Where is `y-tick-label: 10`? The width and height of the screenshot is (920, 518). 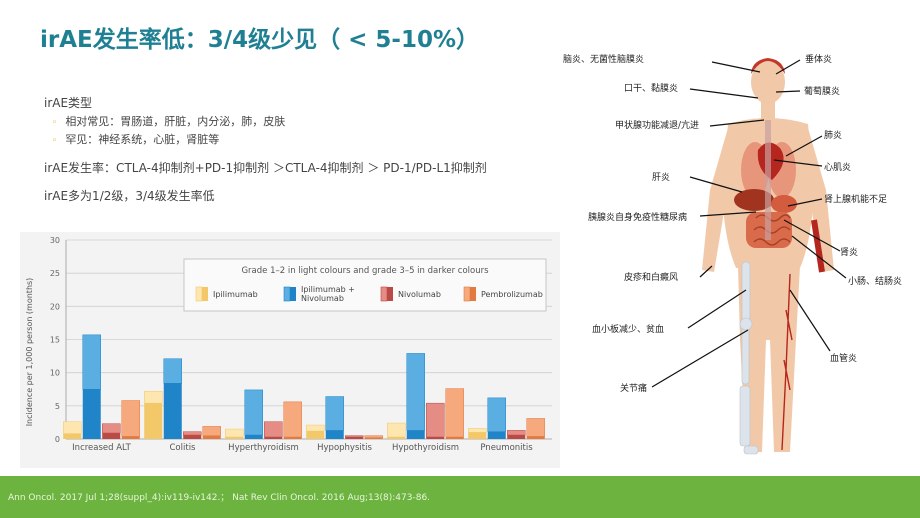
y-tick-label: 10 is located at coordinates (55, 373).